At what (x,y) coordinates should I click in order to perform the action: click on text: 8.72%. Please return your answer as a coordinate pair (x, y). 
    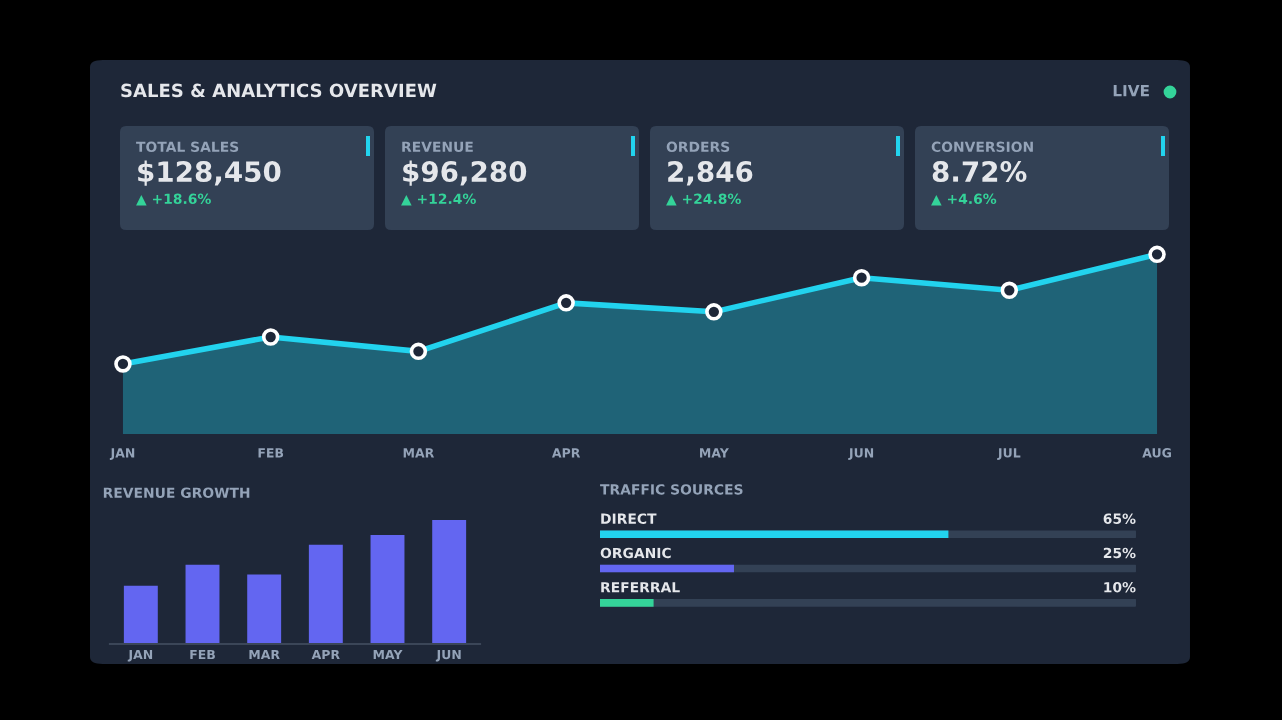
    Looking at the image, I should click on (979, 172).